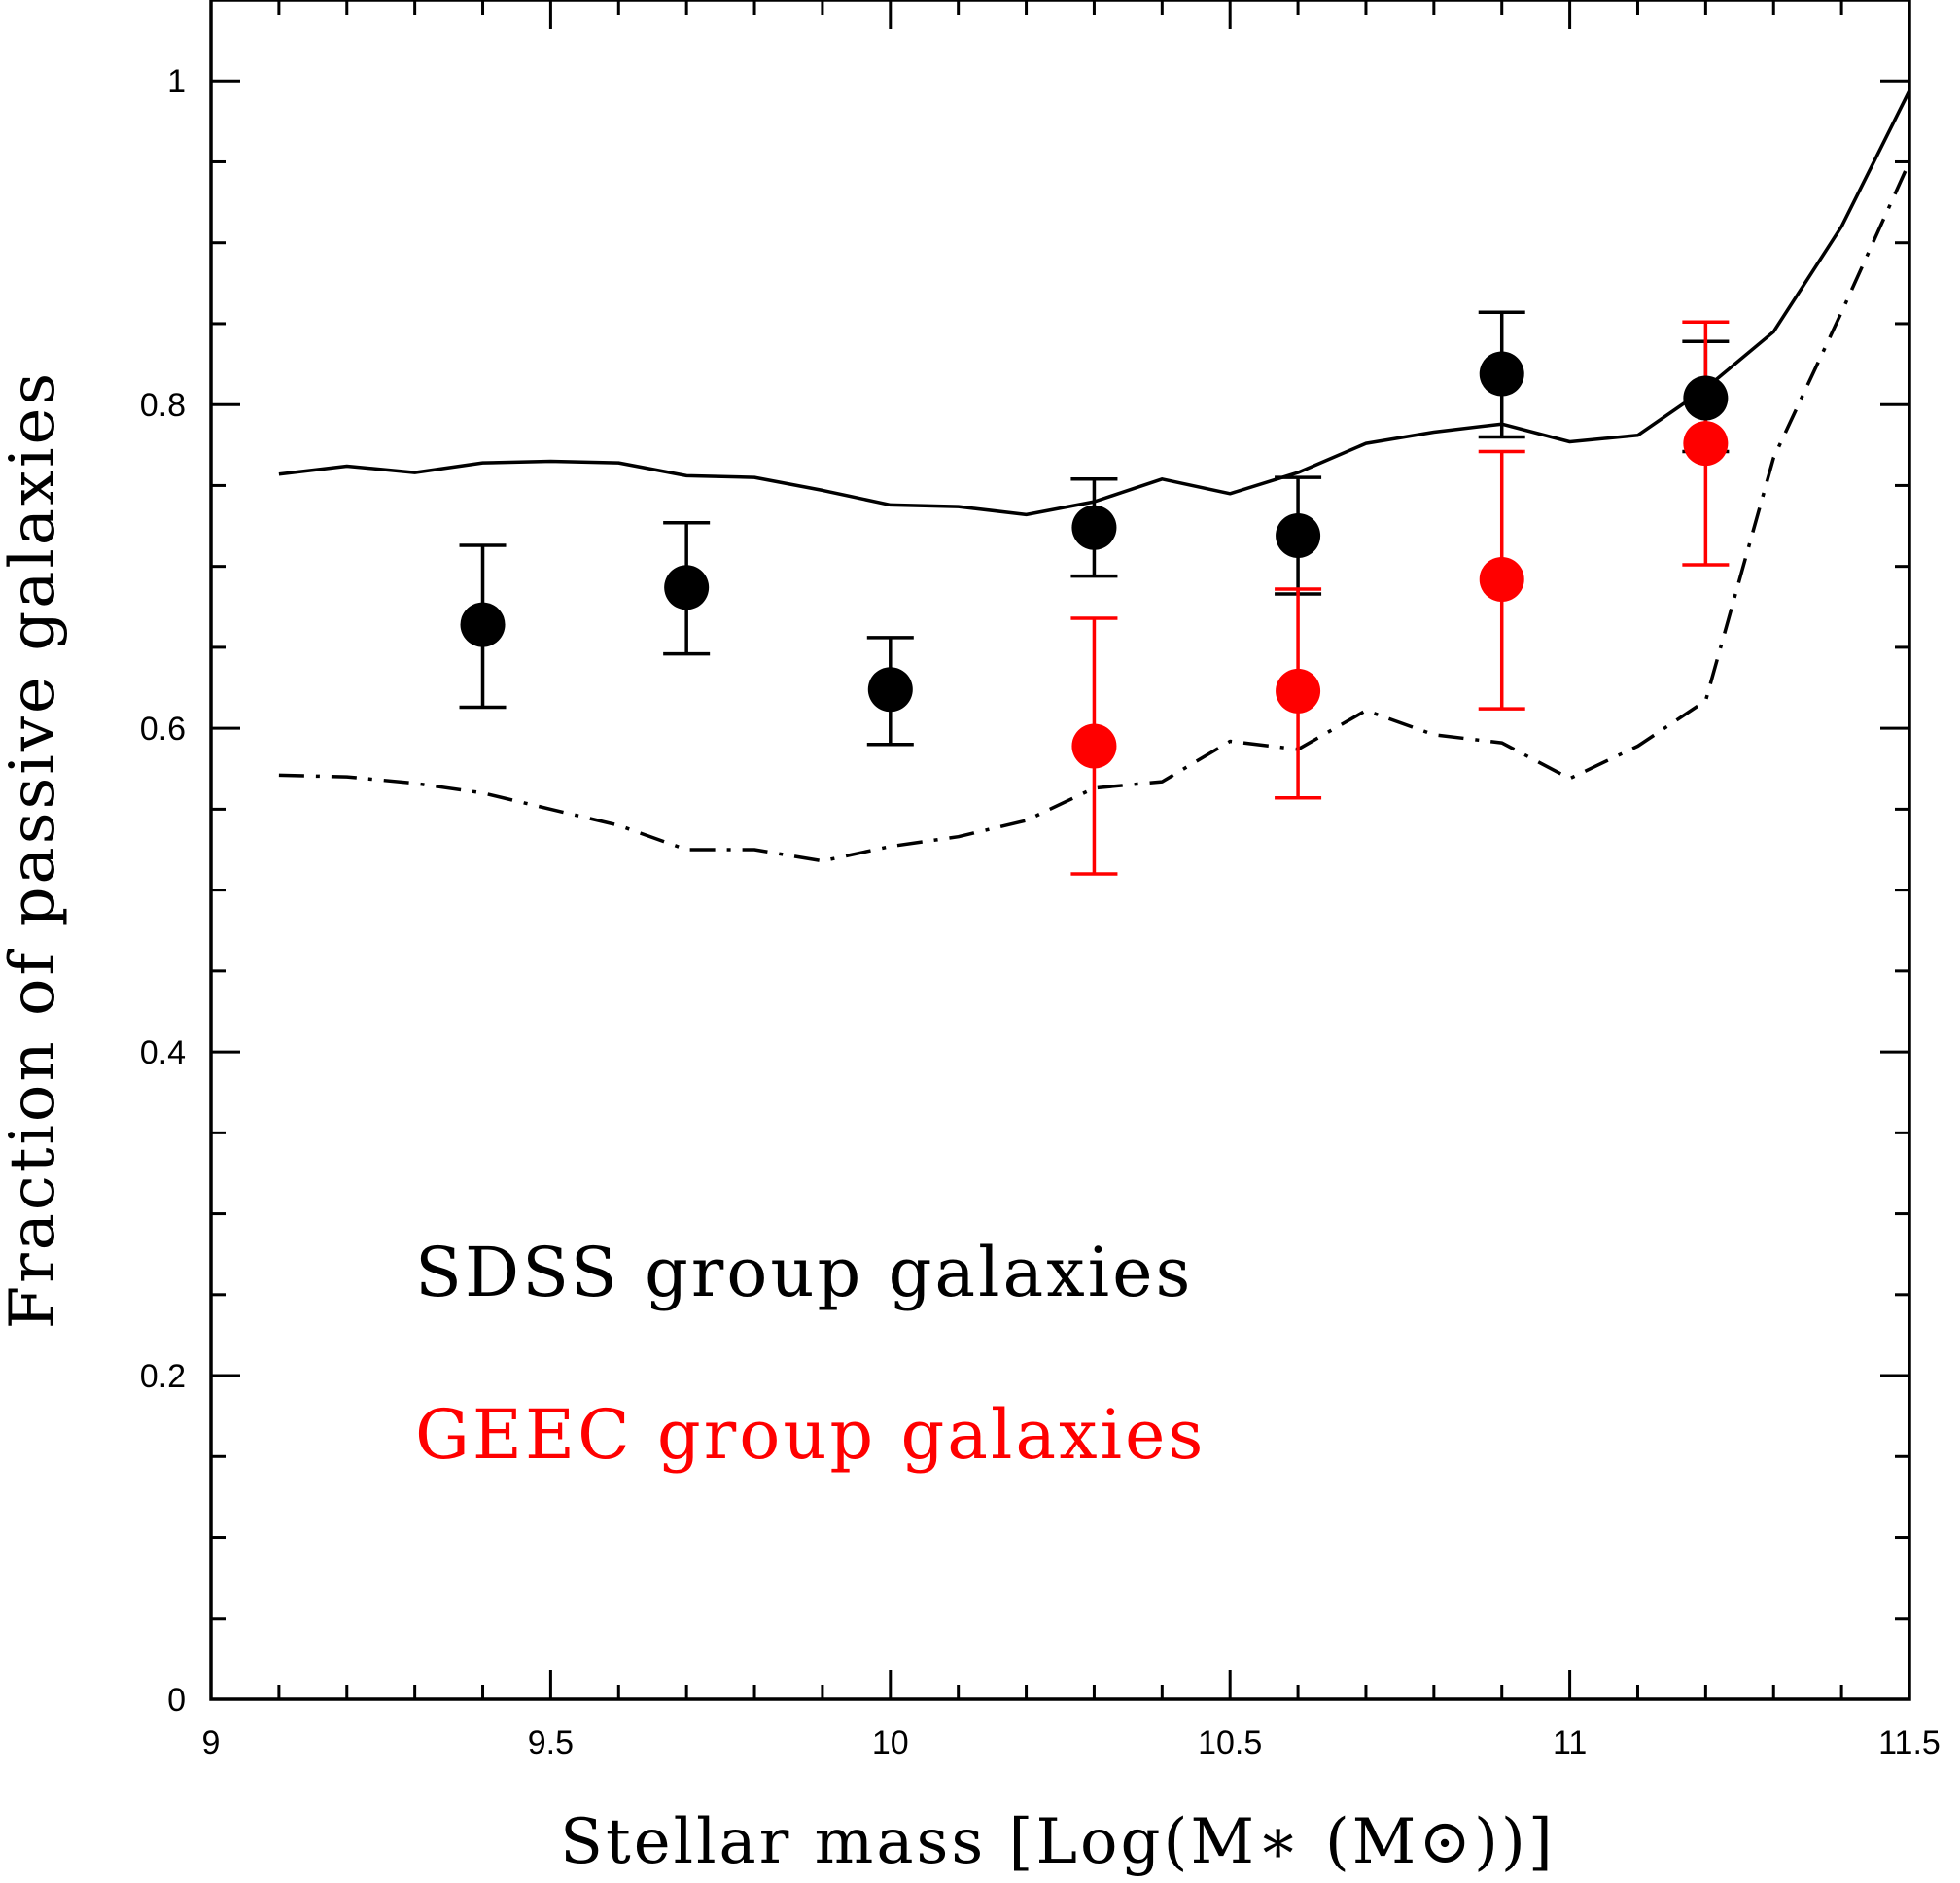 This screenshot has width=1960, height=1883. Describe the element at coordinates (176, 1700) in the screenshot. I see `y-tick-label: 0` at that location.